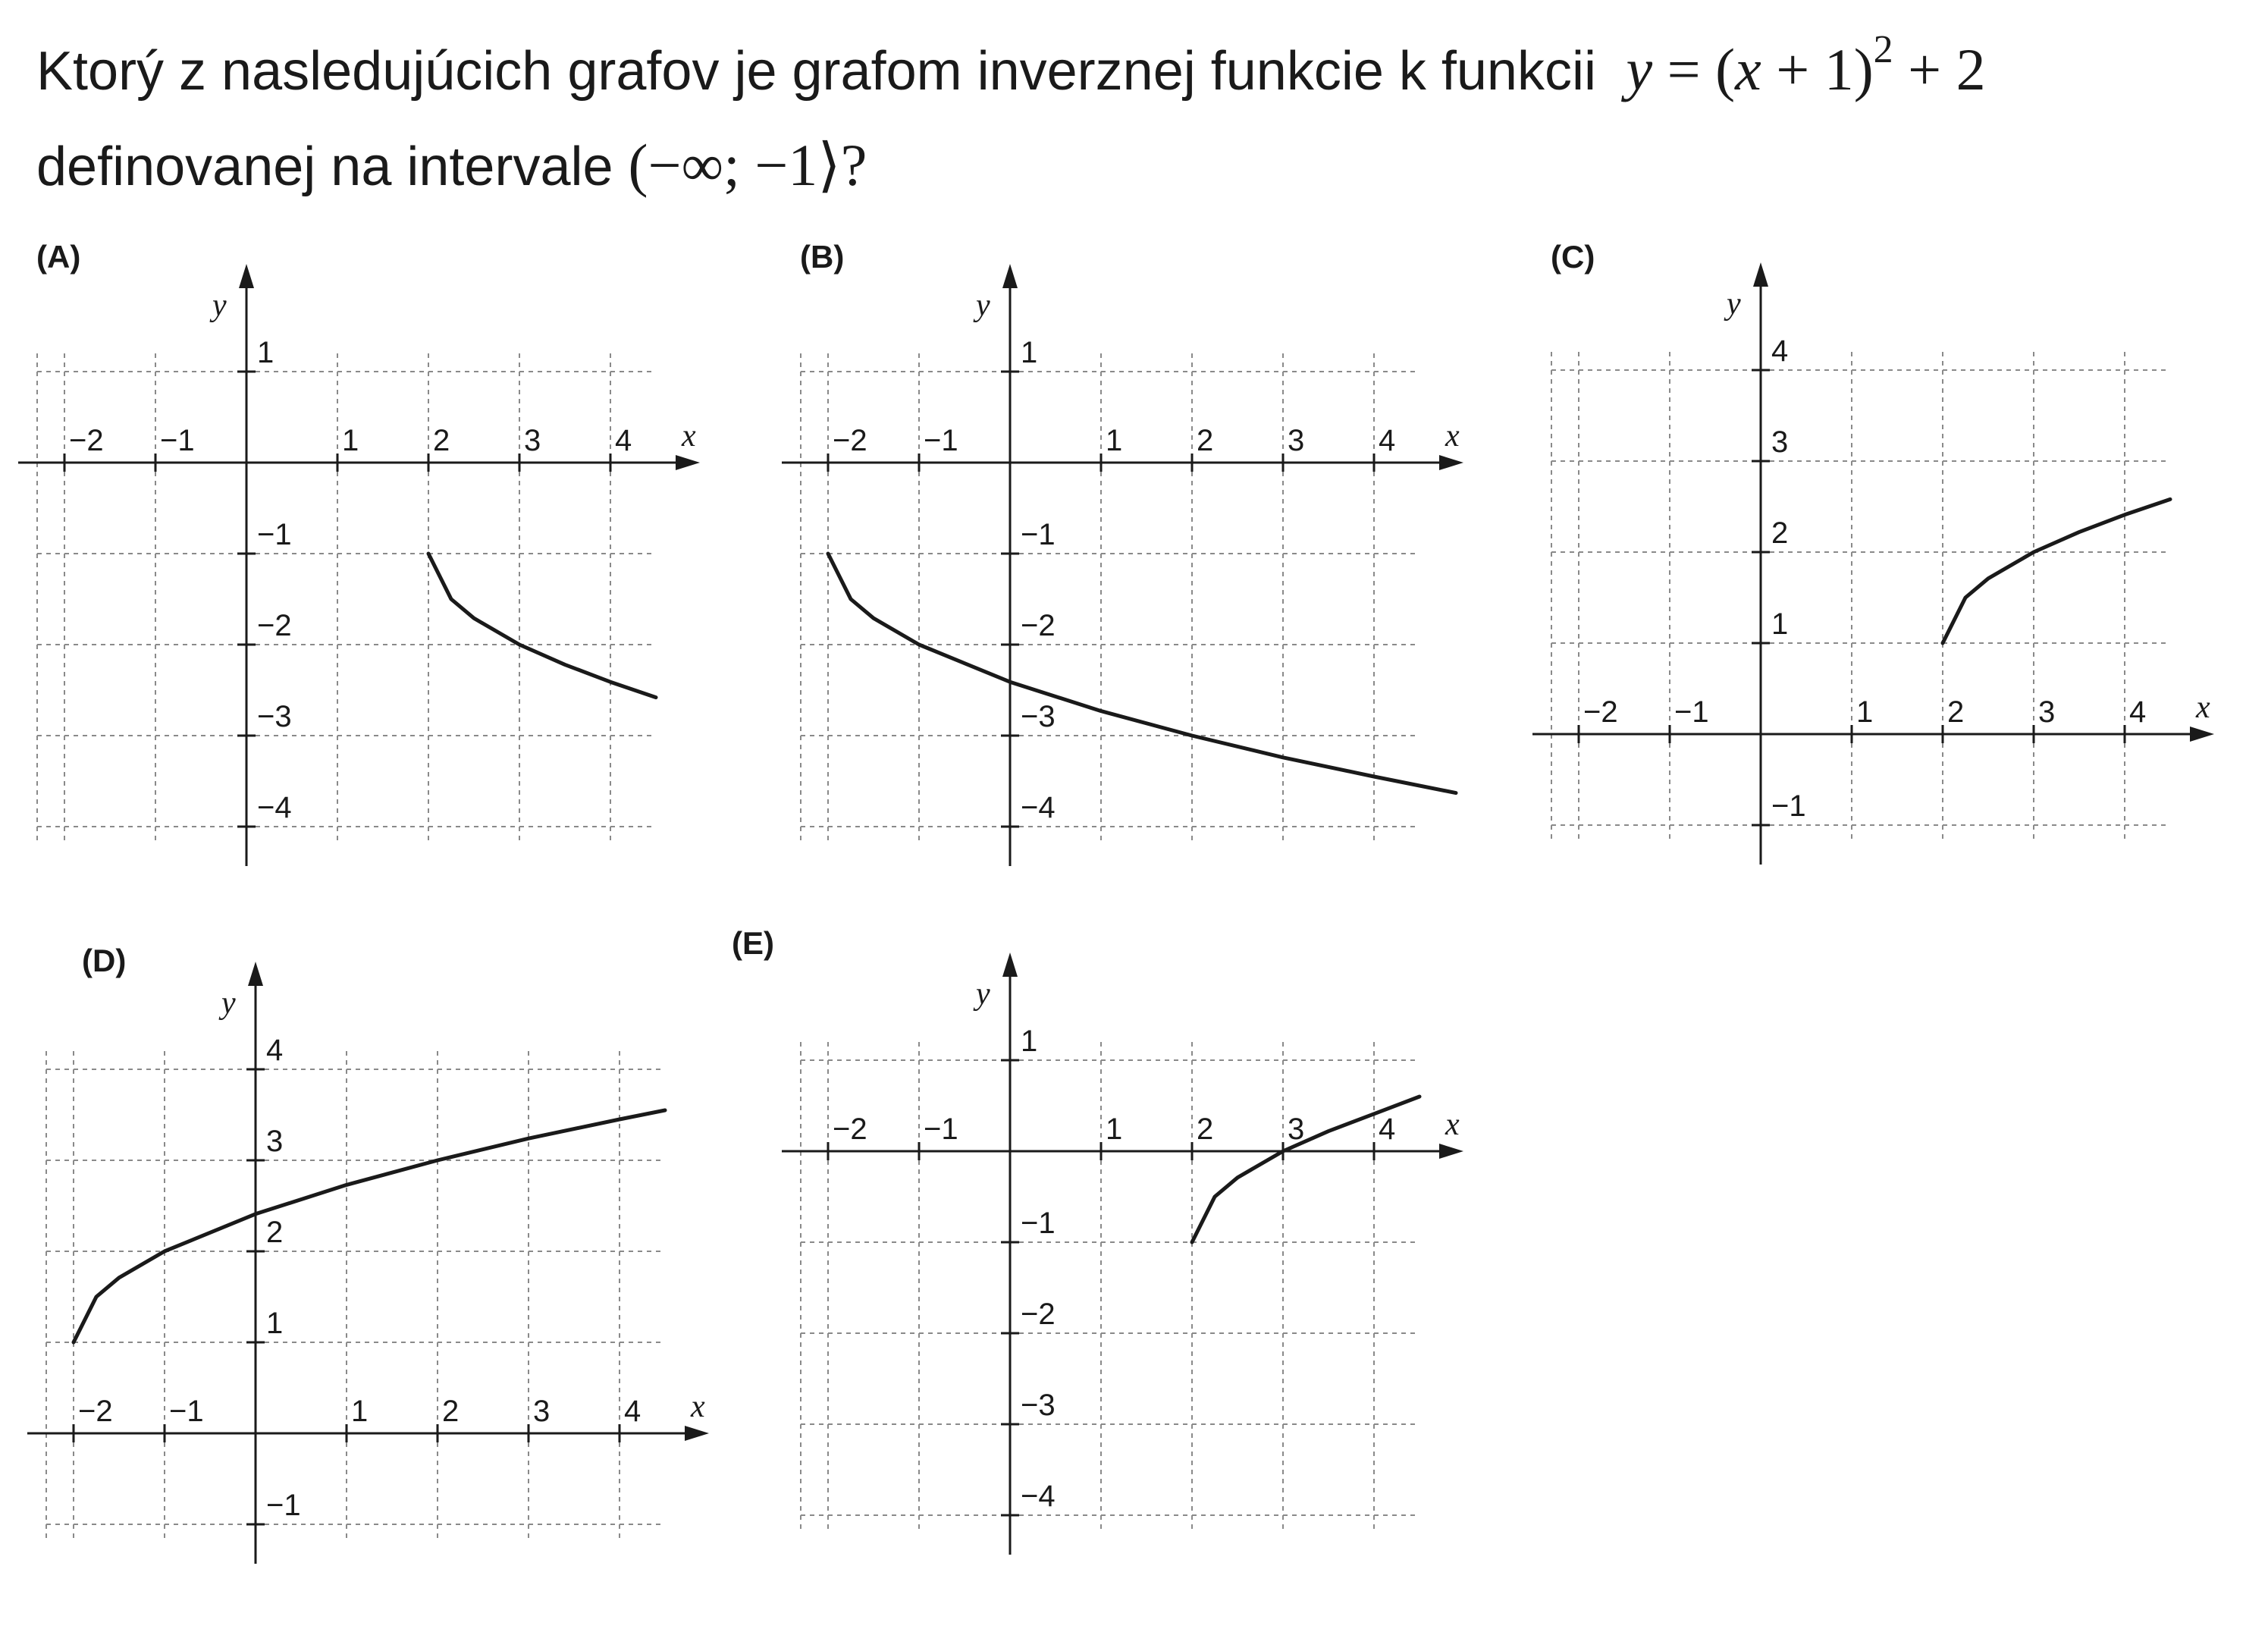 The width and height of the screenshot is (2268, 1632). I want to click on function-tail: + 2, so click(1939, 69).